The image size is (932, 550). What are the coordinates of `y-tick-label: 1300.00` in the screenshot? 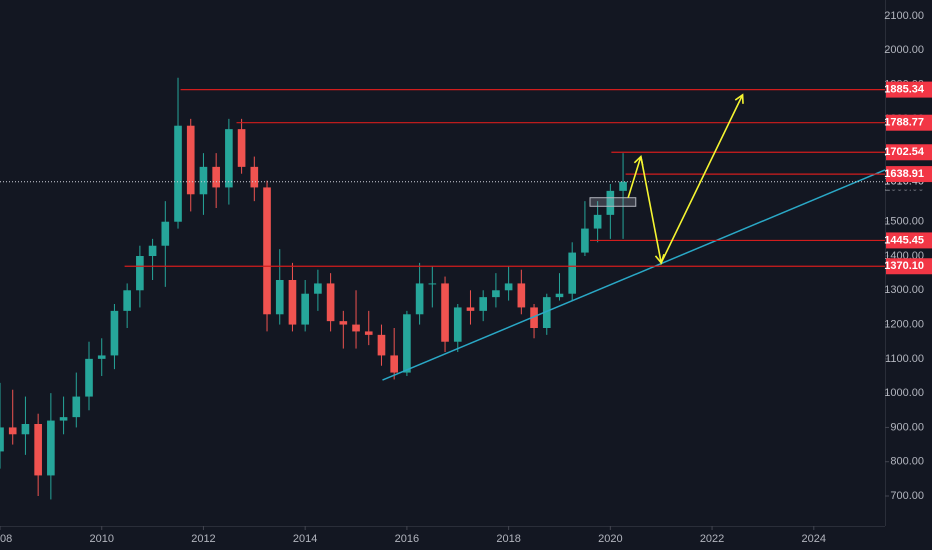 It's located at (904, 290).